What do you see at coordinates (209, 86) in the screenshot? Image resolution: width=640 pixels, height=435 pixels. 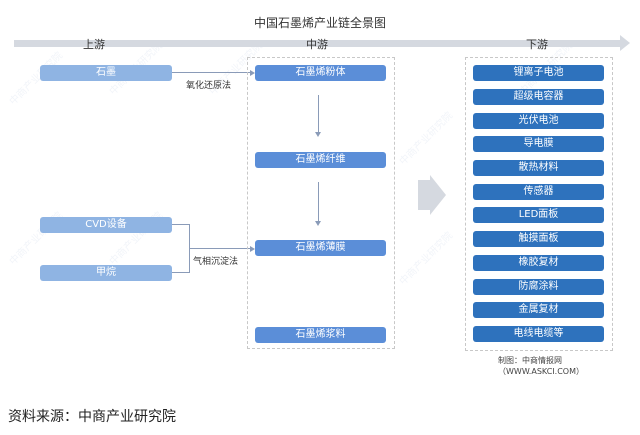 I see `method-label-oxidation-reduction: 氧化还原法` at bounding box center [209, 86].